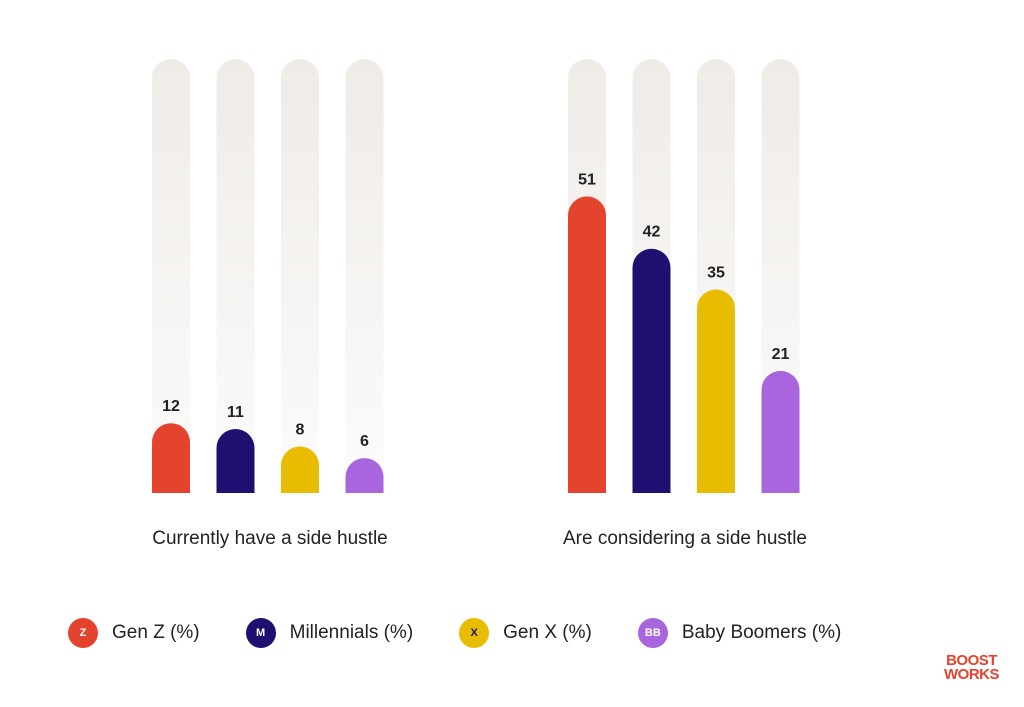 This screenshot has height=707, width=1024. What do you see at coordinates (685, 538) in the screenshot?
I see `group-label-considering: Are considering a side hustle` at bounding box center [685, 538].